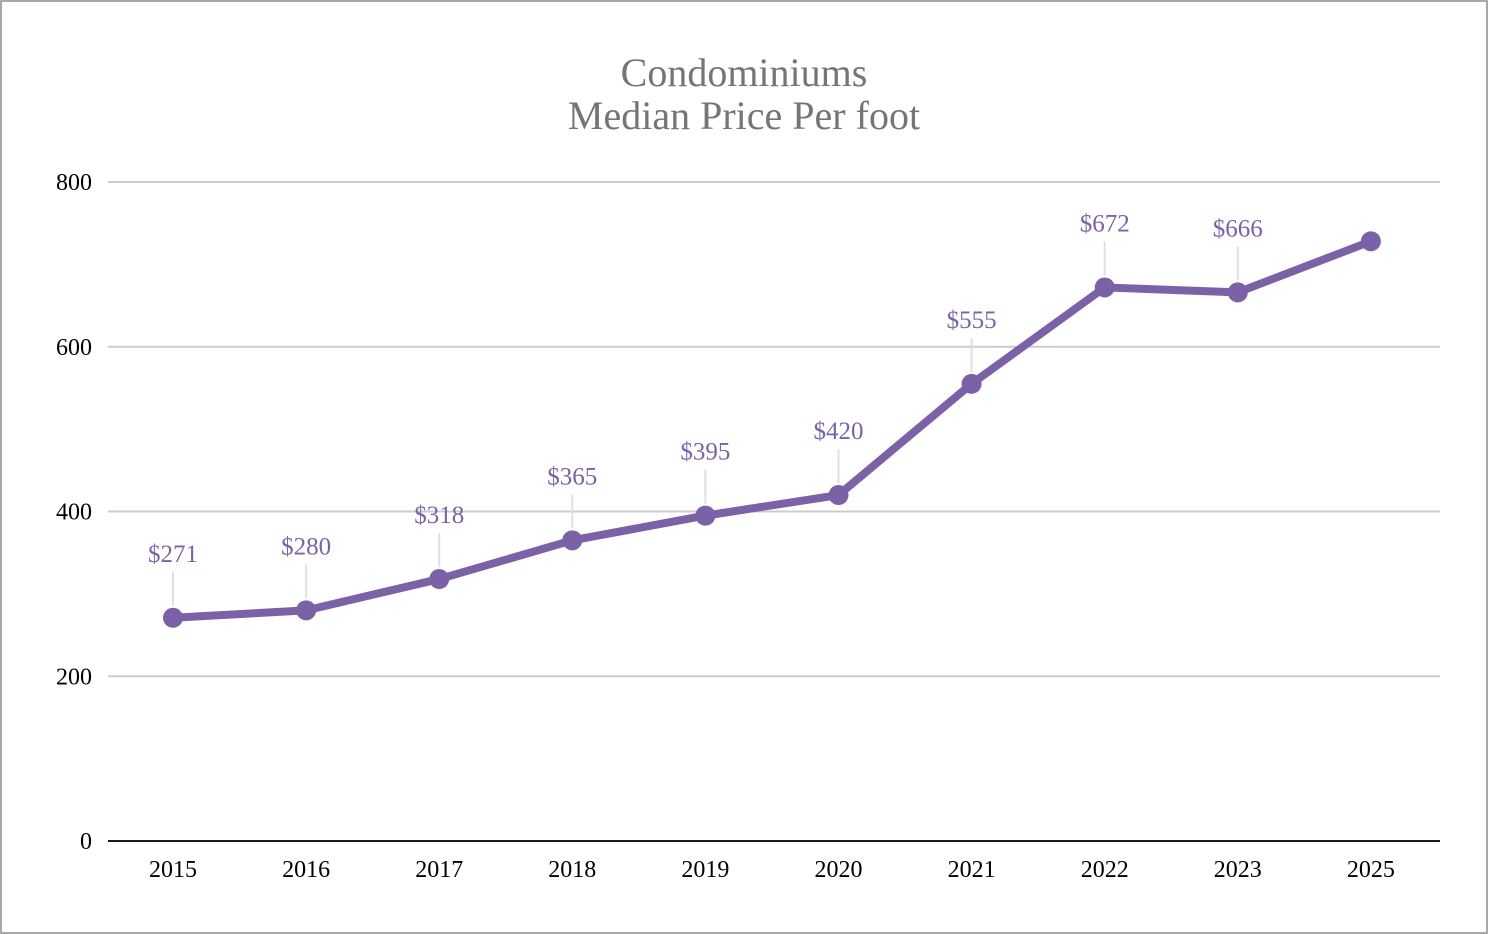 This screenshot has width=1488, height=934. I want to click on x-tick-label: 2025, so click(1371, 870).